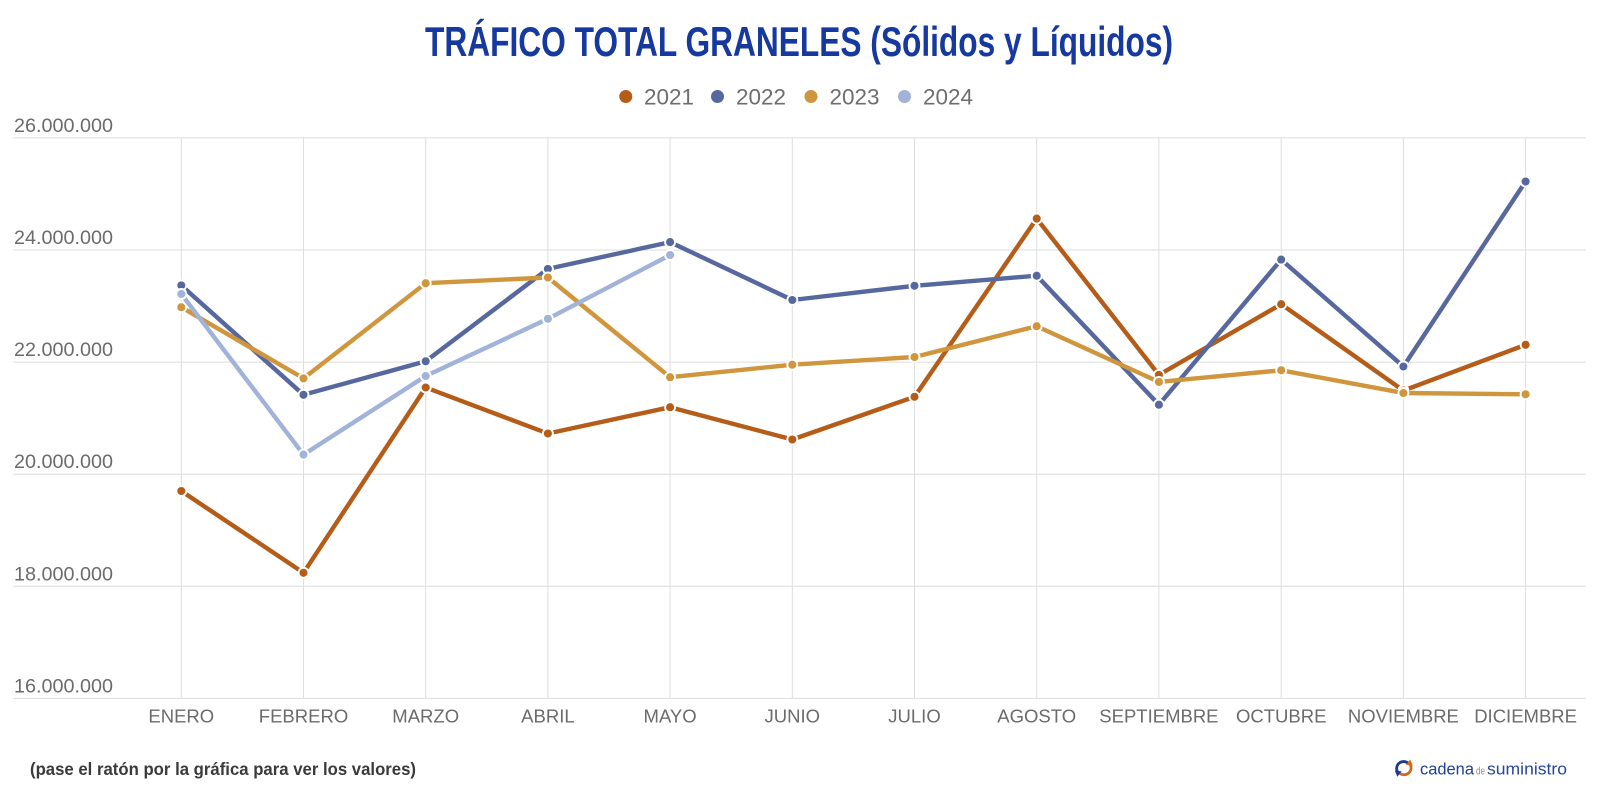  What do you see at coordinates (1036, 716) in the screenshot?
I see `svg-text: AGOSTO` at bounding box center [1036, 716].